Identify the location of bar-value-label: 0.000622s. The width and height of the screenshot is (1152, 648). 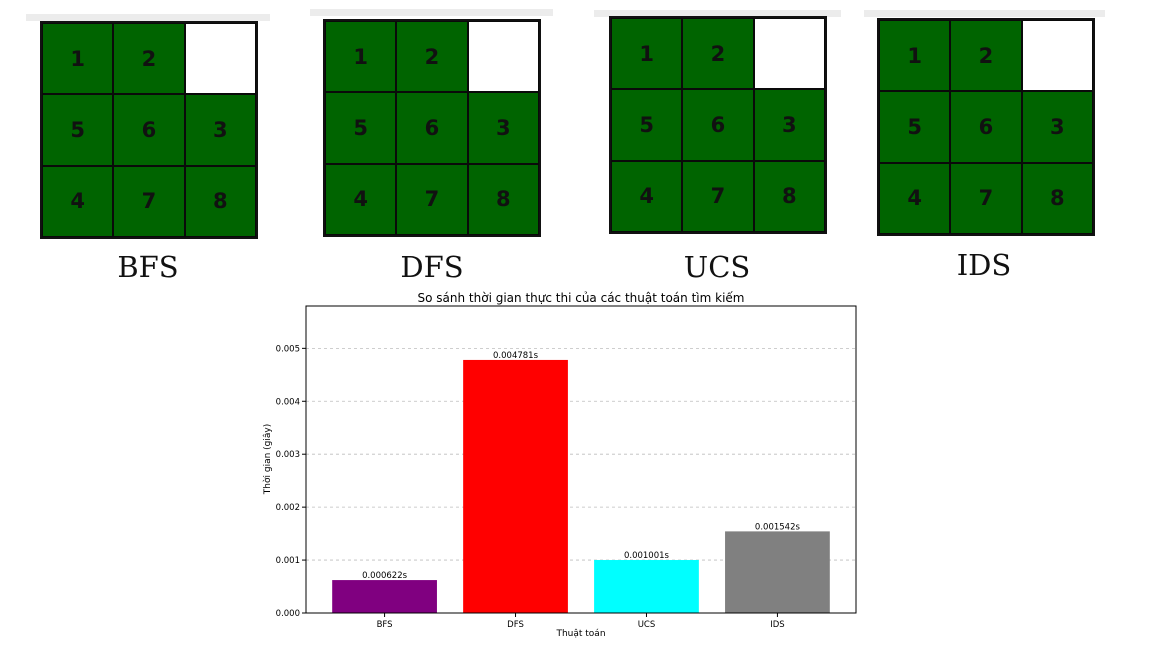
(385, 576).